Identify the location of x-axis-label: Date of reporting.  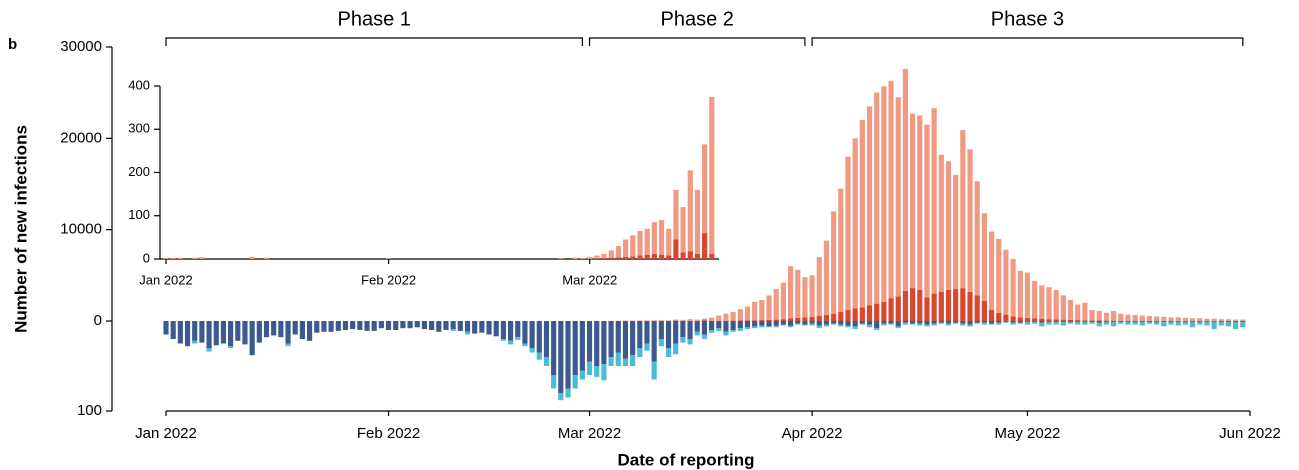
(686, 459).